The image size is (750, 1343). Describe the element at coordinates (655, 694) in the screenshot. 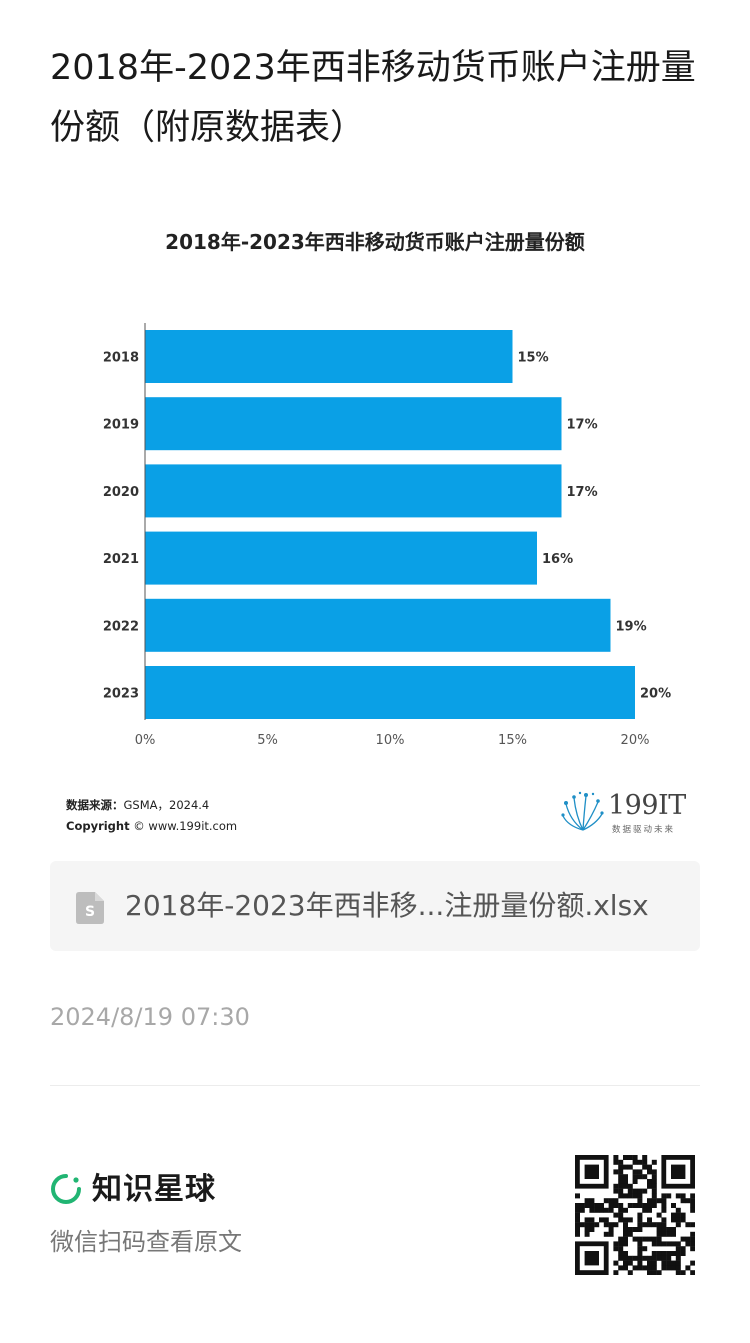

I see `data-label: 20%` at that location.